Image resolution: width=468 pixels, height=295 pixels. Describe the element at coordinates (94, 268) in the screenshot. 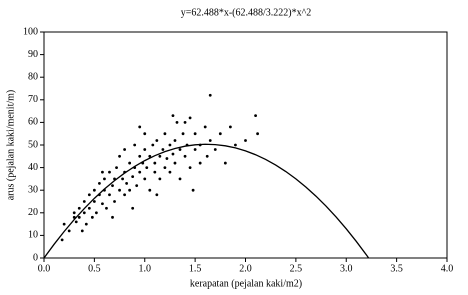

I see `x-tick-label: 0.5` at that location.